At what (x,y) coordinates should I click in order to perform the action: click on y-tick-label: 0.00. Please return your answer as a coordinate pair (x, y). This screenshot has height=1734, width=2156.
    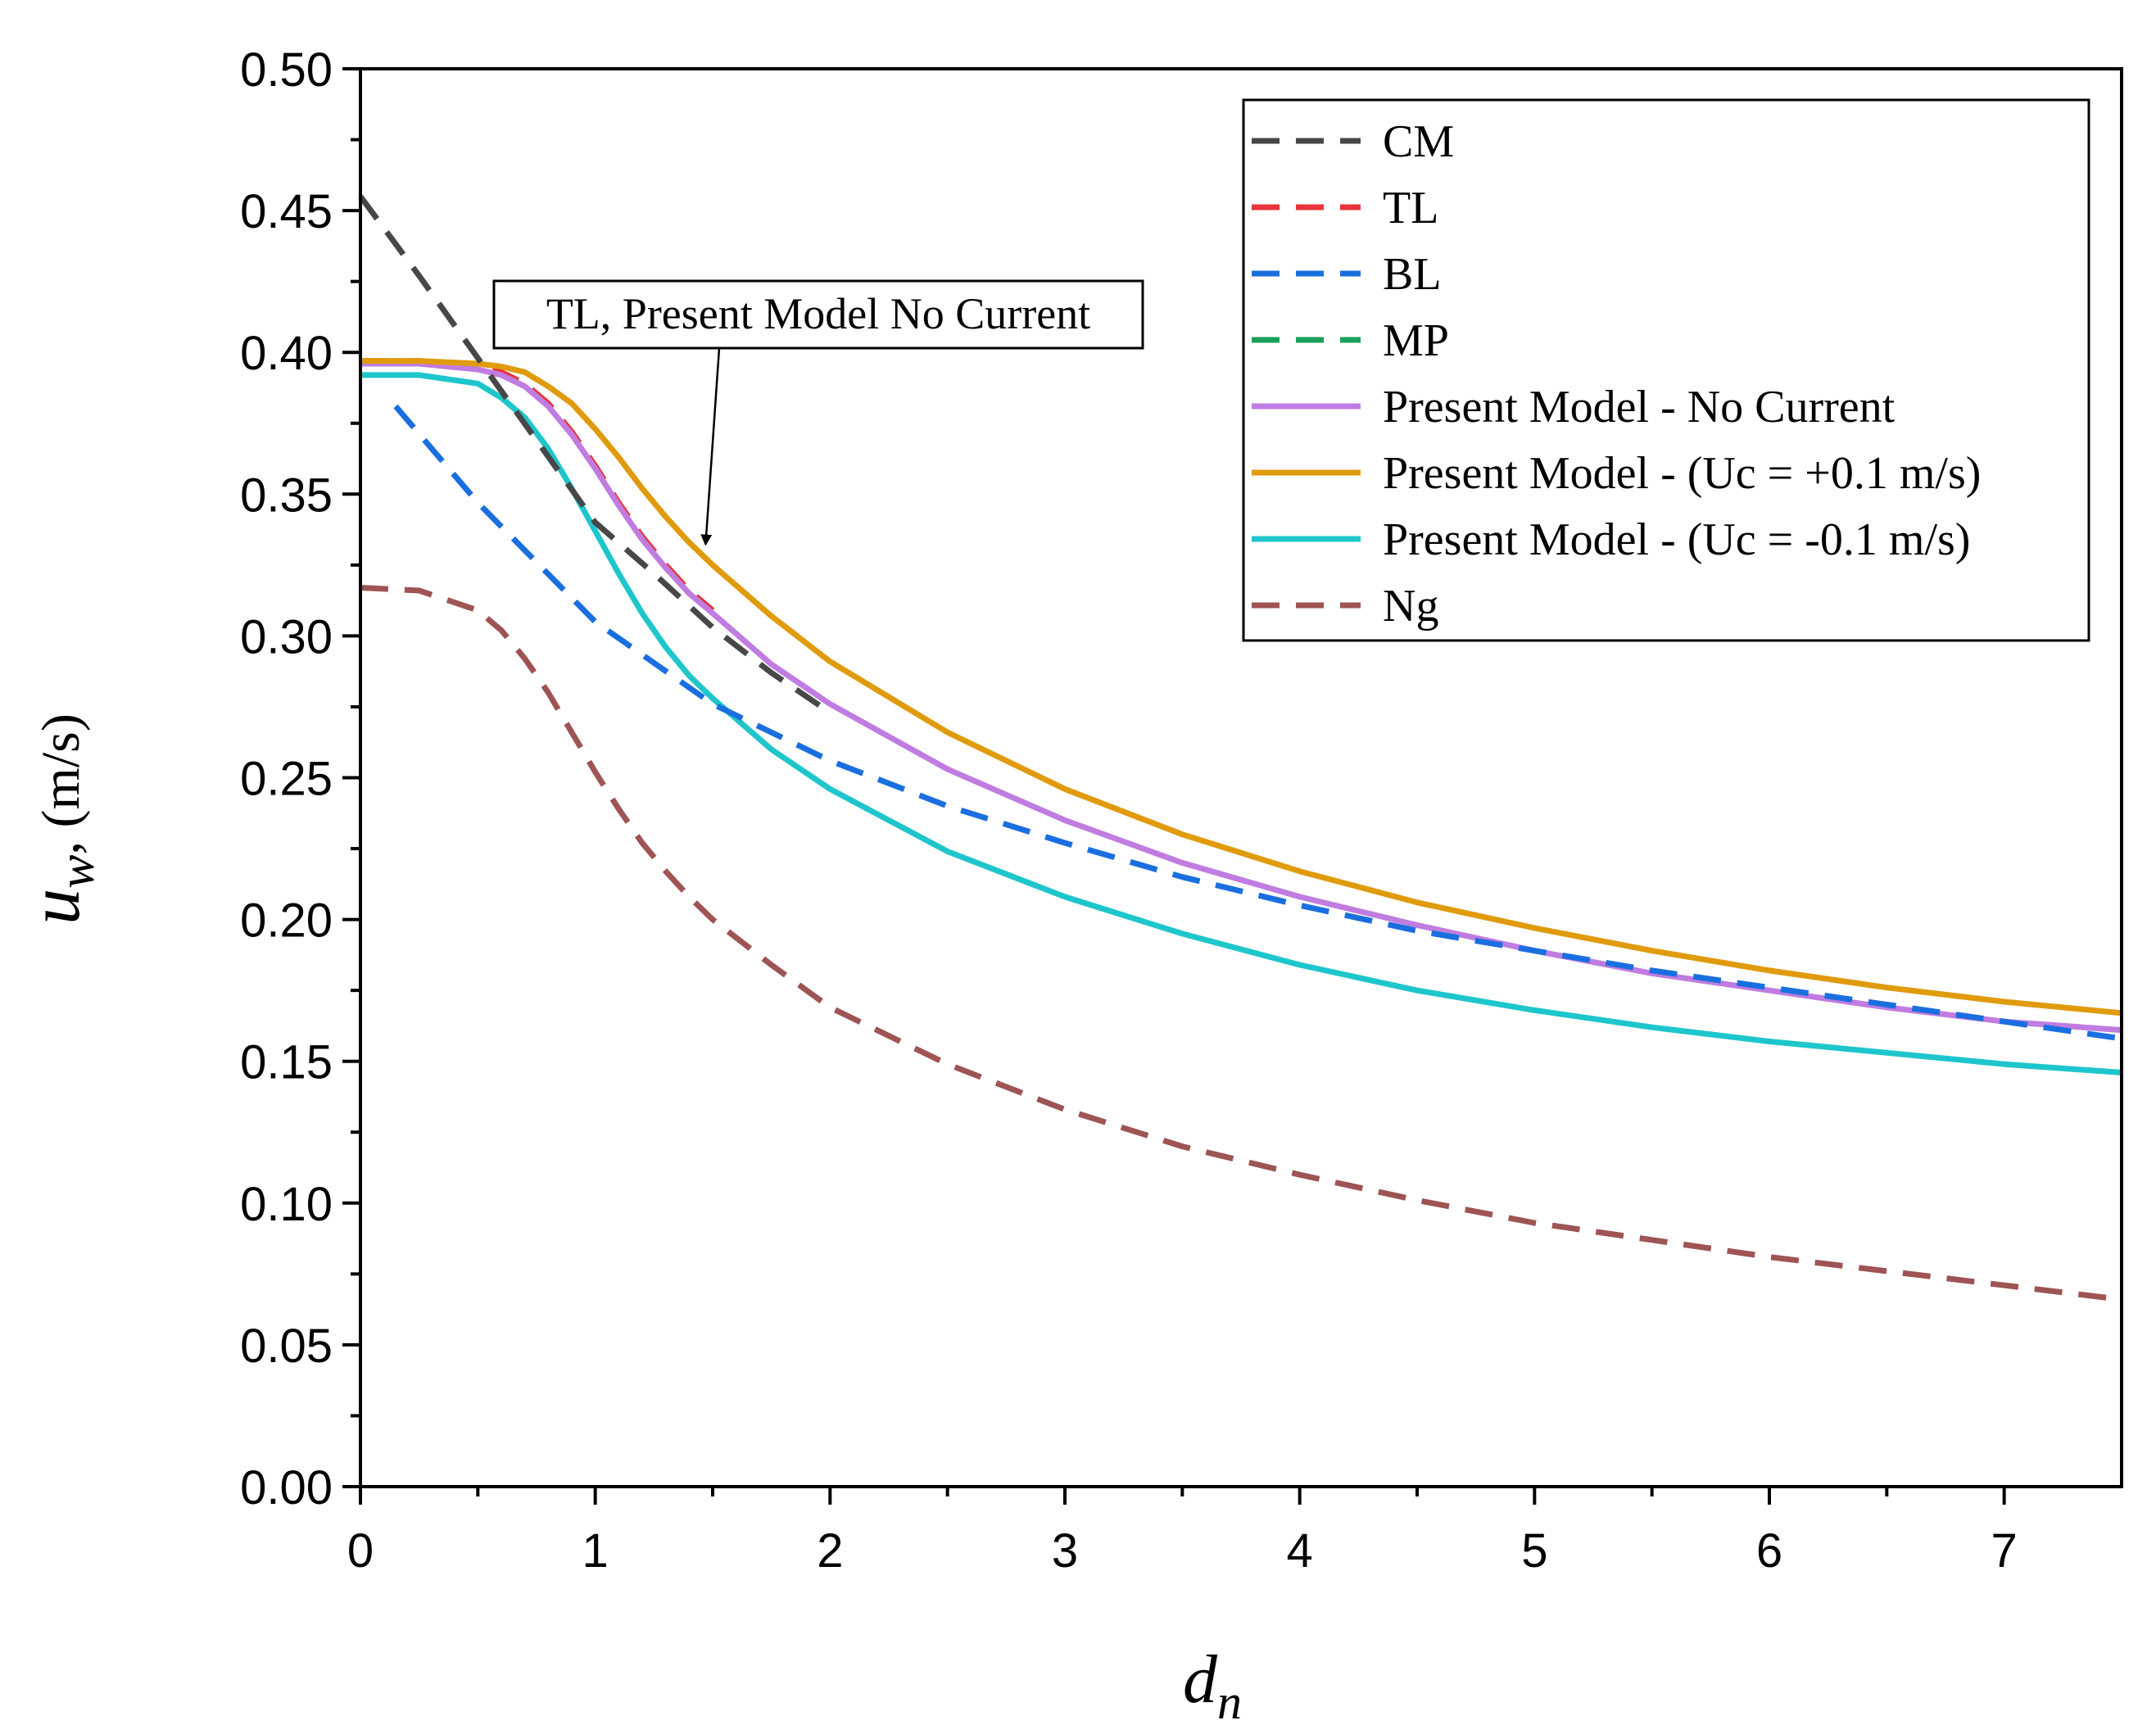
    Looking at the image, I should click on (286, 1488).